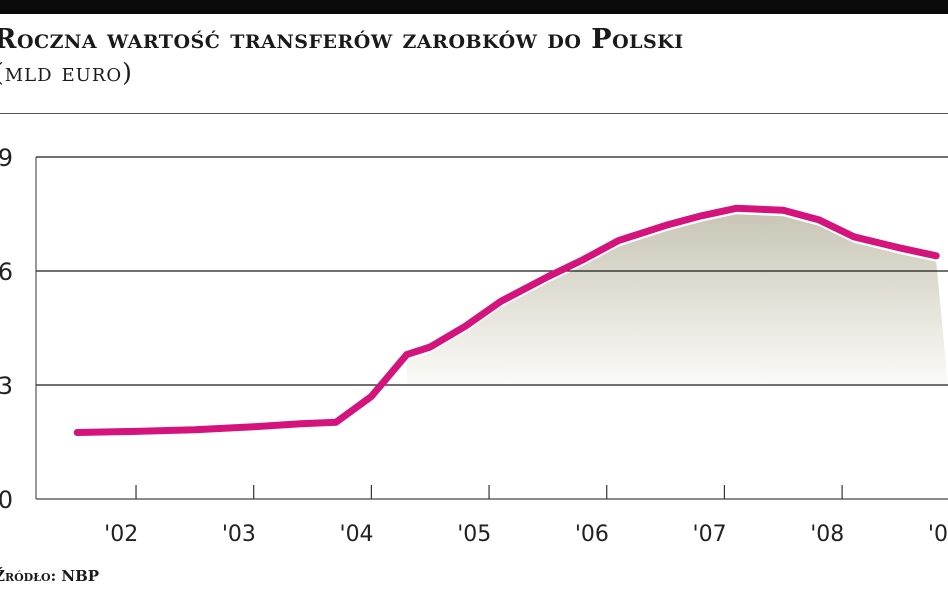 This screenshot has width=948, height=593. What do you see at coordinates (938, 534) in the screenshot?
I see `x-tick-label: '09` at bounding box center [938, 534].